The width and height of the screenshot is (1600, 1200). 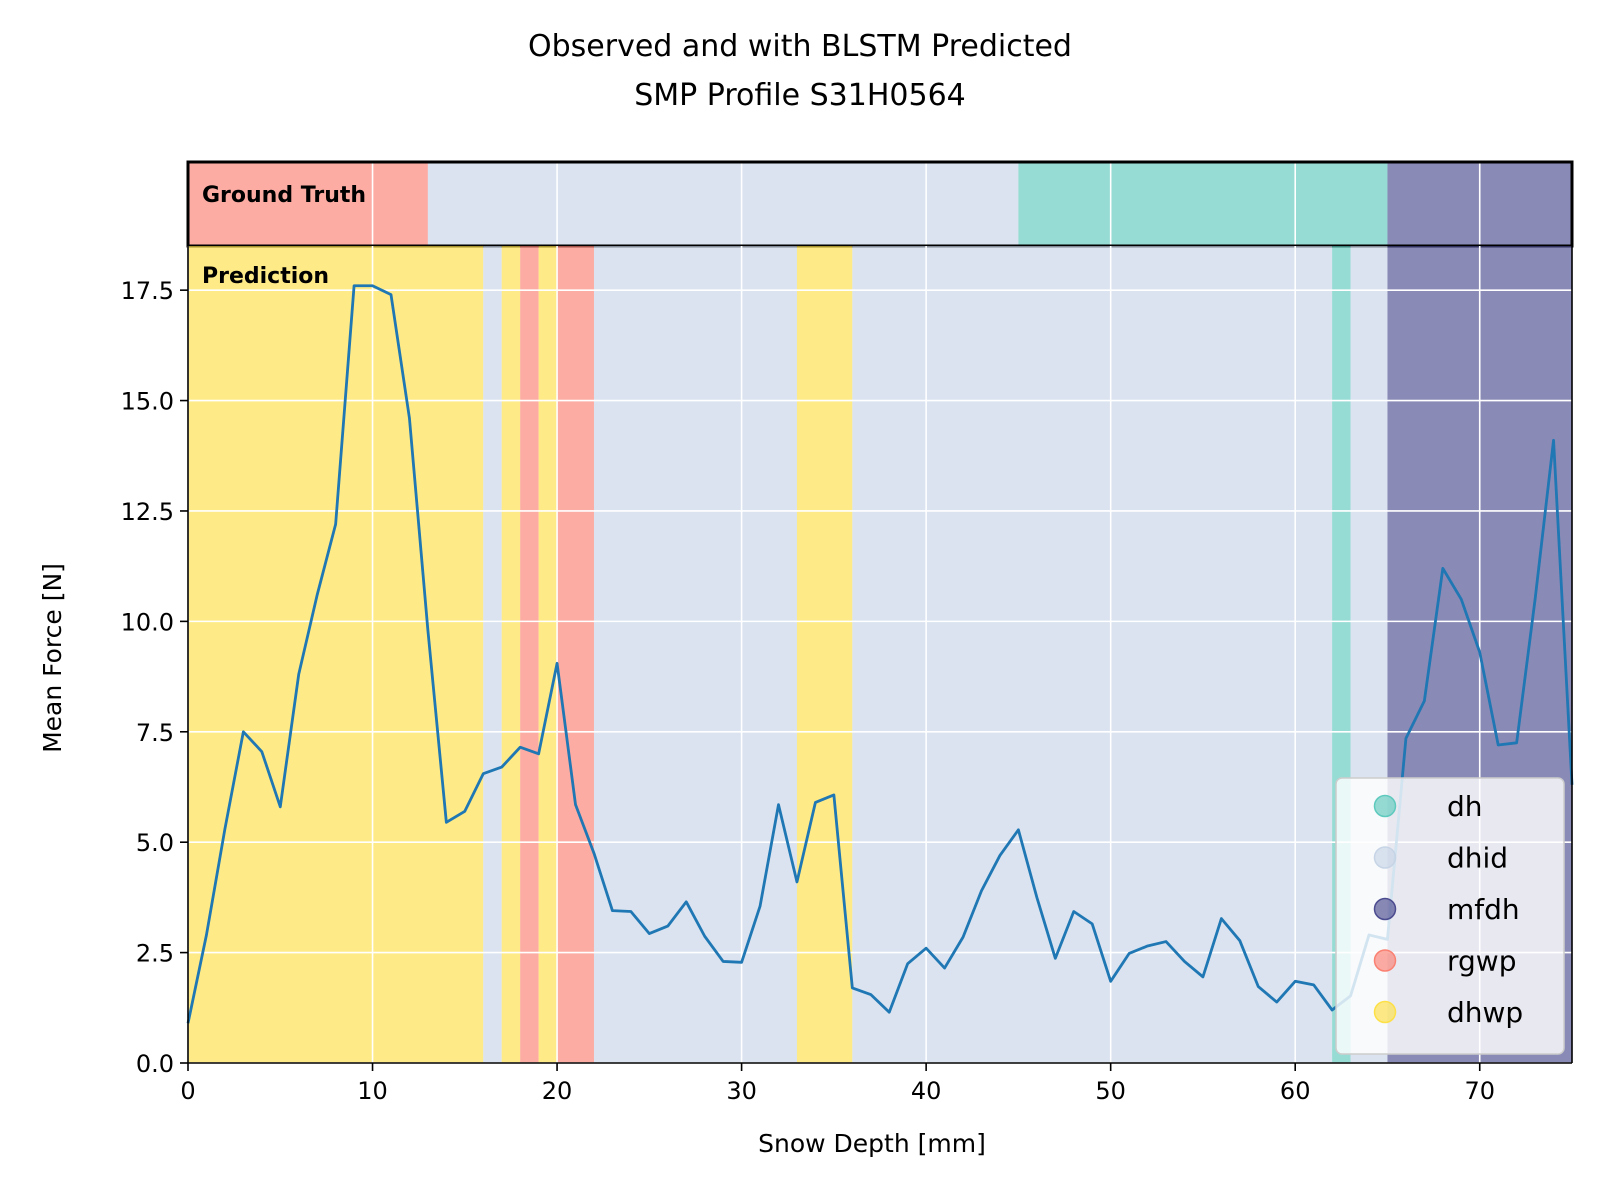 I want to click on legend-label-dh: dh, so click(x=1465, y=806).